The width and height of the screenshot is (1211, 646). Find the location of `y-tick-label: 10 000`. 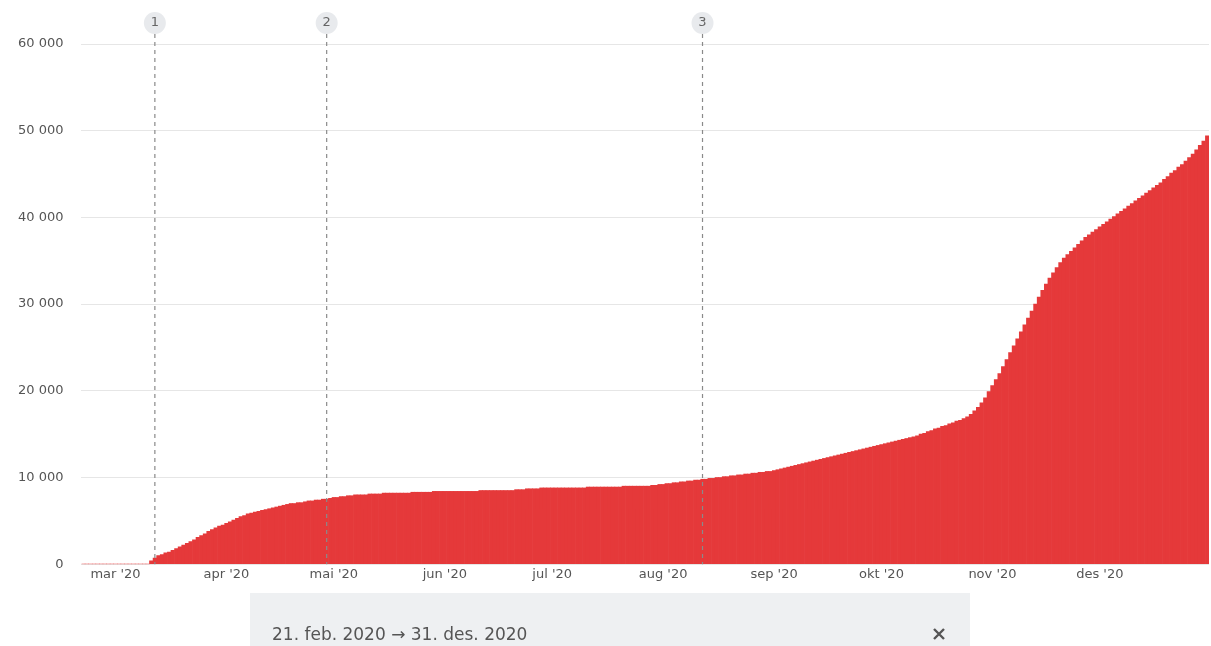

y-tick-label: 10 000 is located at coordinates (40, 476).